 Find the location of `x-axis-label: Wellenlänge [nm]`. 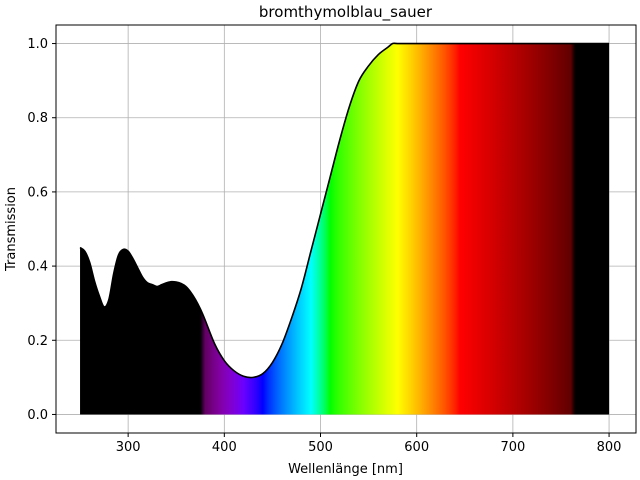

x-axis-label: Wellenlänge [nm] is located at coordinates (345, 469).